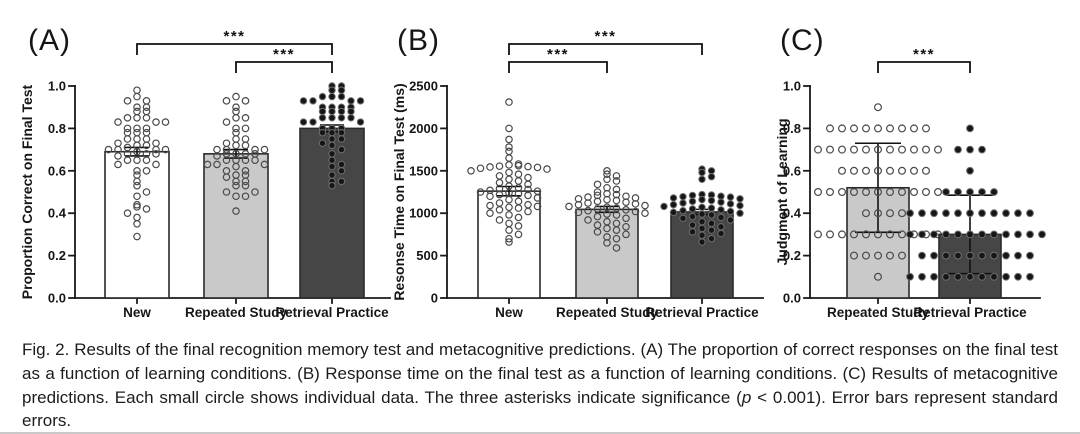 The width and height of the screenshot is (1080, 434). Describe the element at coordinates (802, 40) in the screenshot. I see `panel-c-label: (C)` at that location.